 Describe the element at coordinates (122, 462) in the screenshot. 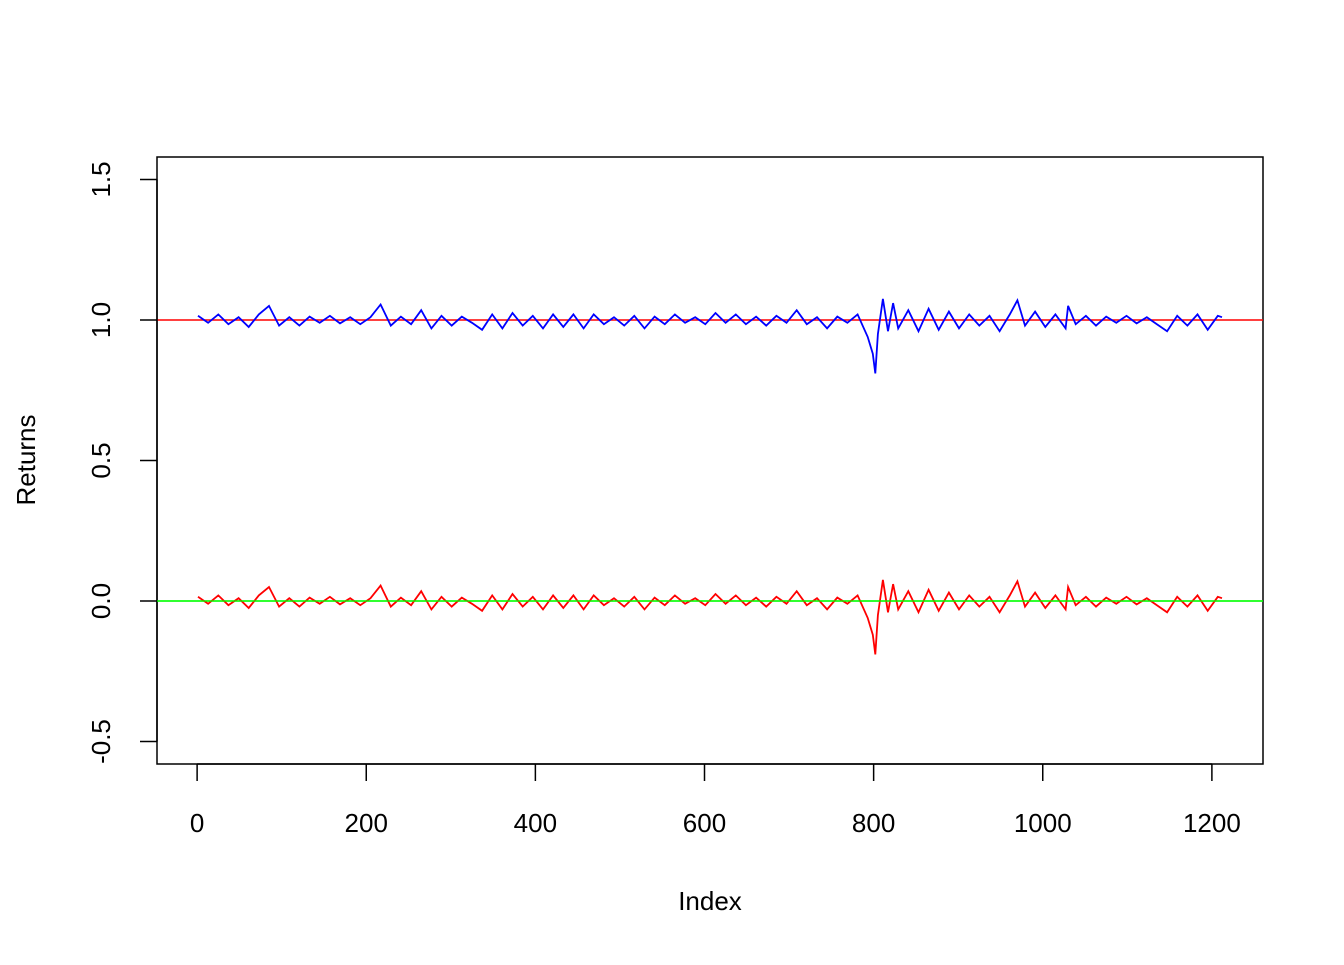

I see `y-axis: -0.5 0.0 0.5 1.0 1.5` at that location.